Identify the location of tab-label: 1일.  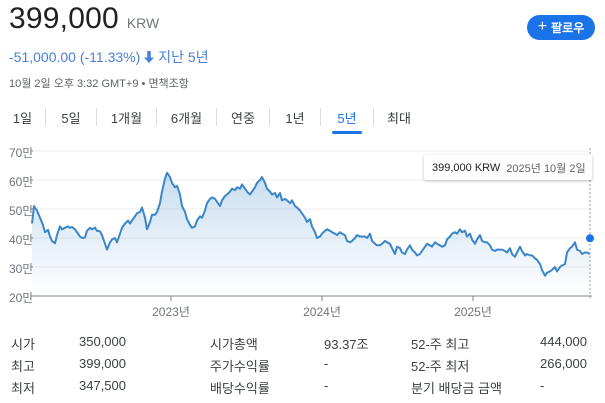
(22, 118).